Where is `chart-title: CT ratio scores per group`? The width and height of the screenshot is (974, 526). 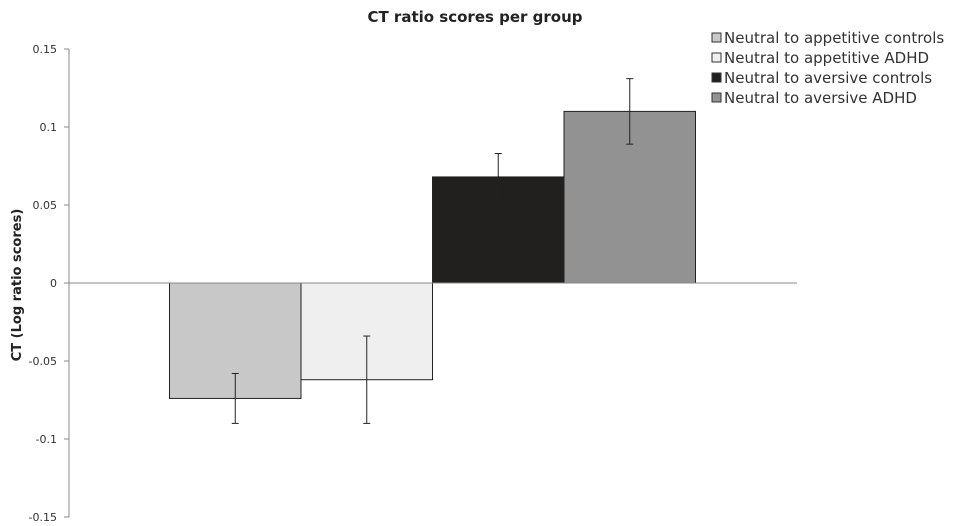
chart-title: CT ratio scores per group is located at coordinates (474, 17).